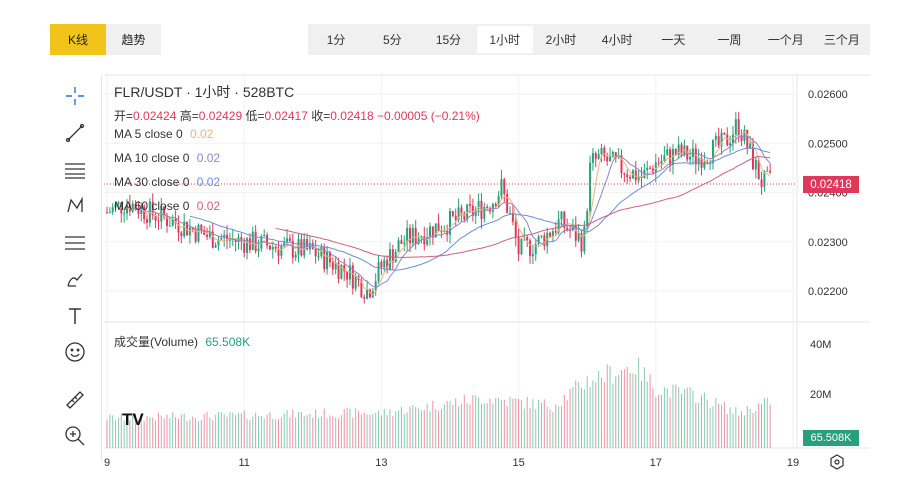  What do you see at coordinates (75, 96) in the screenshot?
I see `crosshair-icon` at bounding box center [75, 96].